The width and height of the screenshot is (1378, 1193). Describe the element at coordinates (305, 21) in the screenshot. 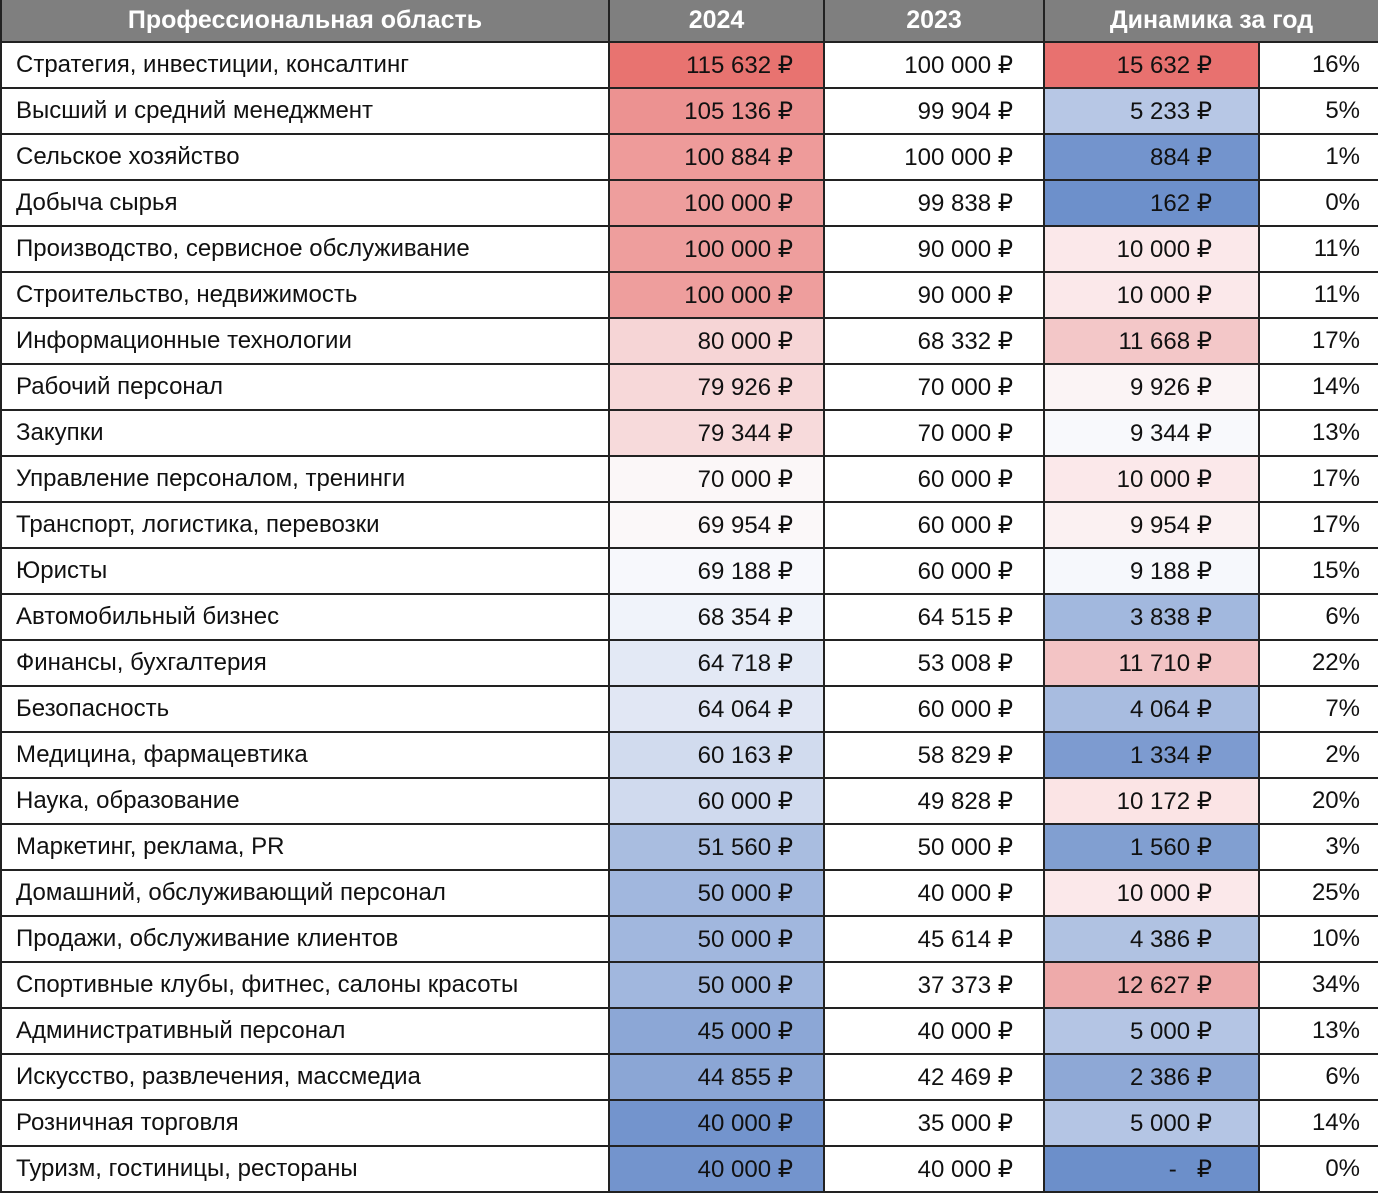

I see `header-cell: Профессиональная область` at that location.